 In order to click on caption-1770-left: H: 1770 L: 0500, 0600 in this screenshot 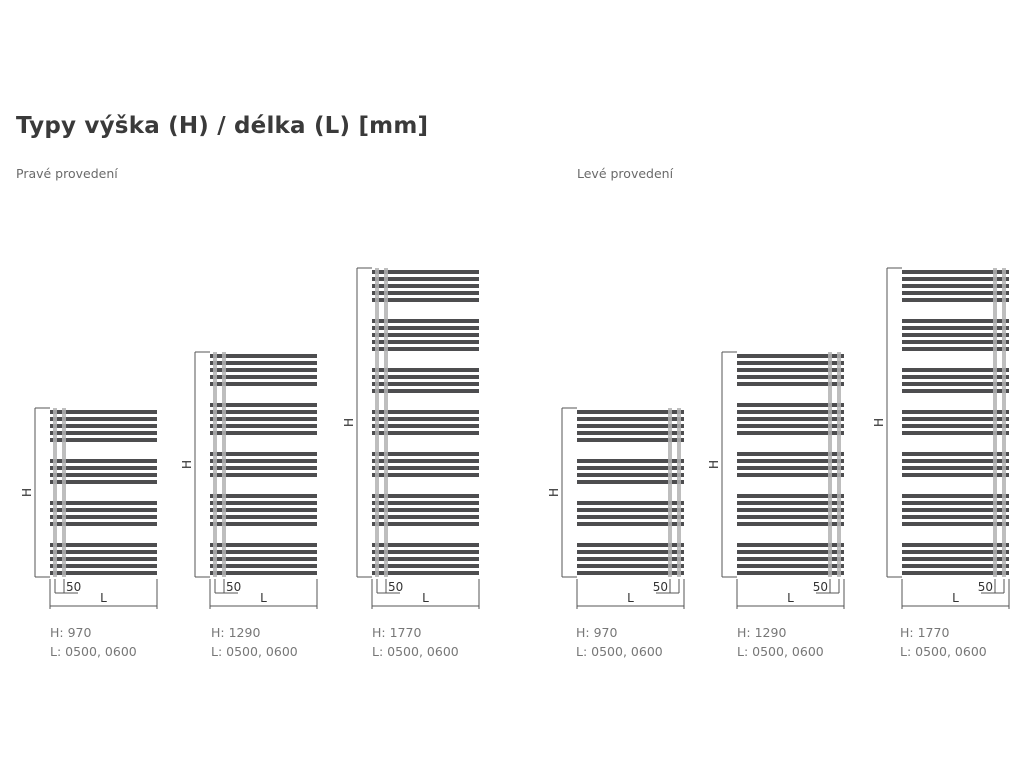, I will do `click(943, 642)`.